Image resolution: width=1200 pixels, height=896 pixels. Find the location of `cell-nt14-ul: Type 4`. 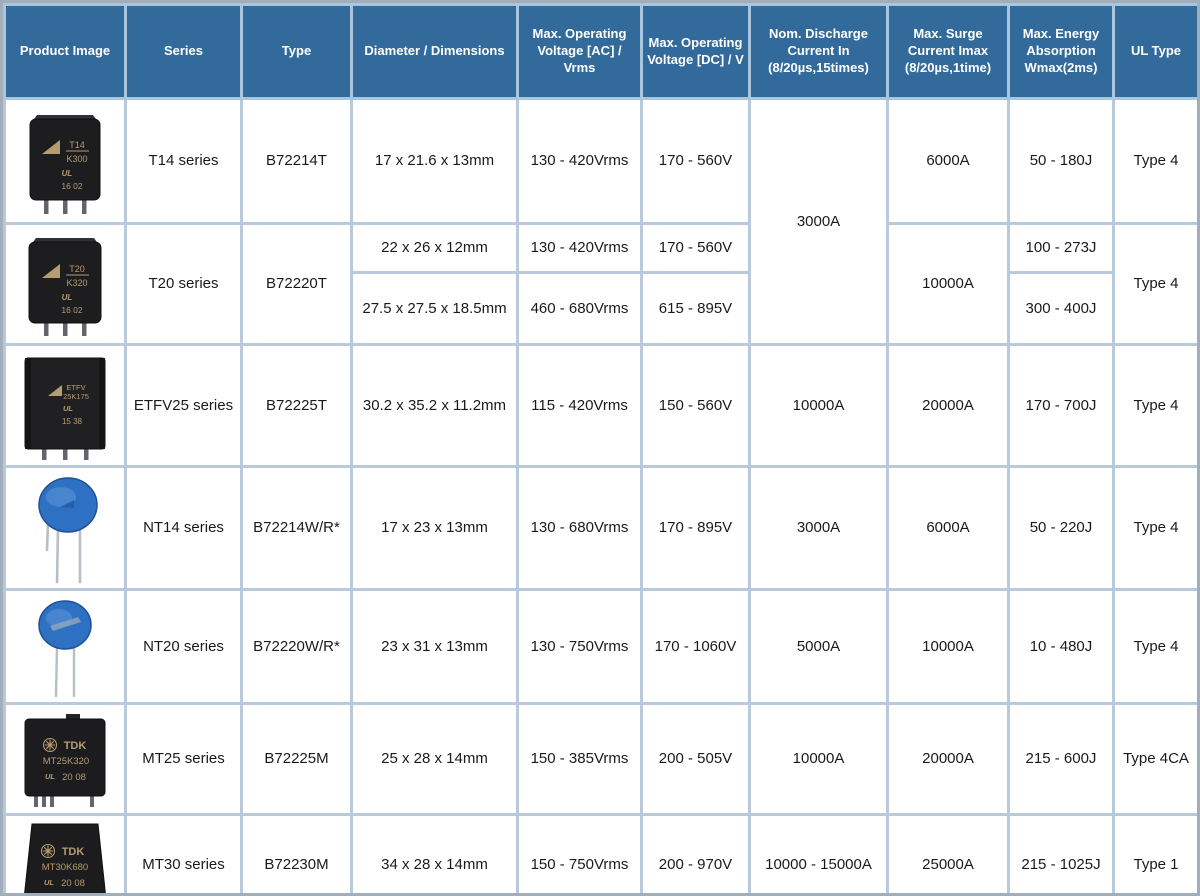

cell-nt14-ul: Type 4 is located at coordinates (1154, 528).